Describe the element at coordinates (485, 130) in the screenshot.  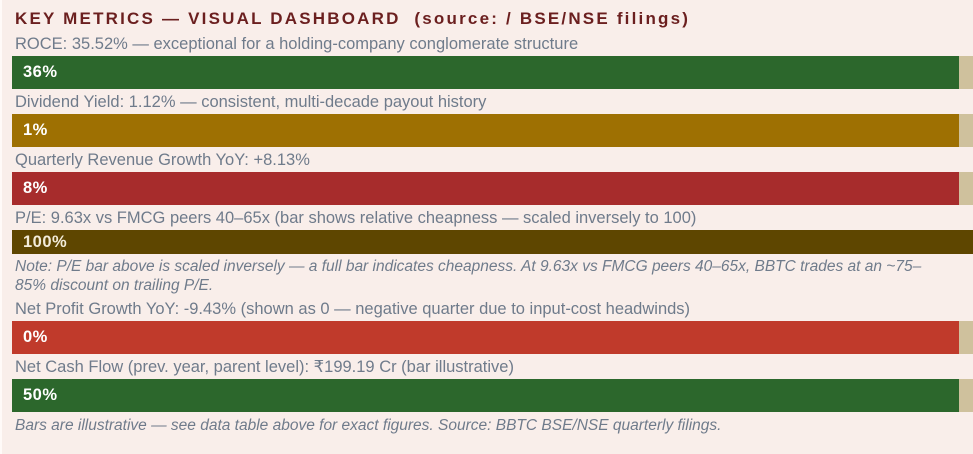
I see `bar-fill: 1%` at that location.